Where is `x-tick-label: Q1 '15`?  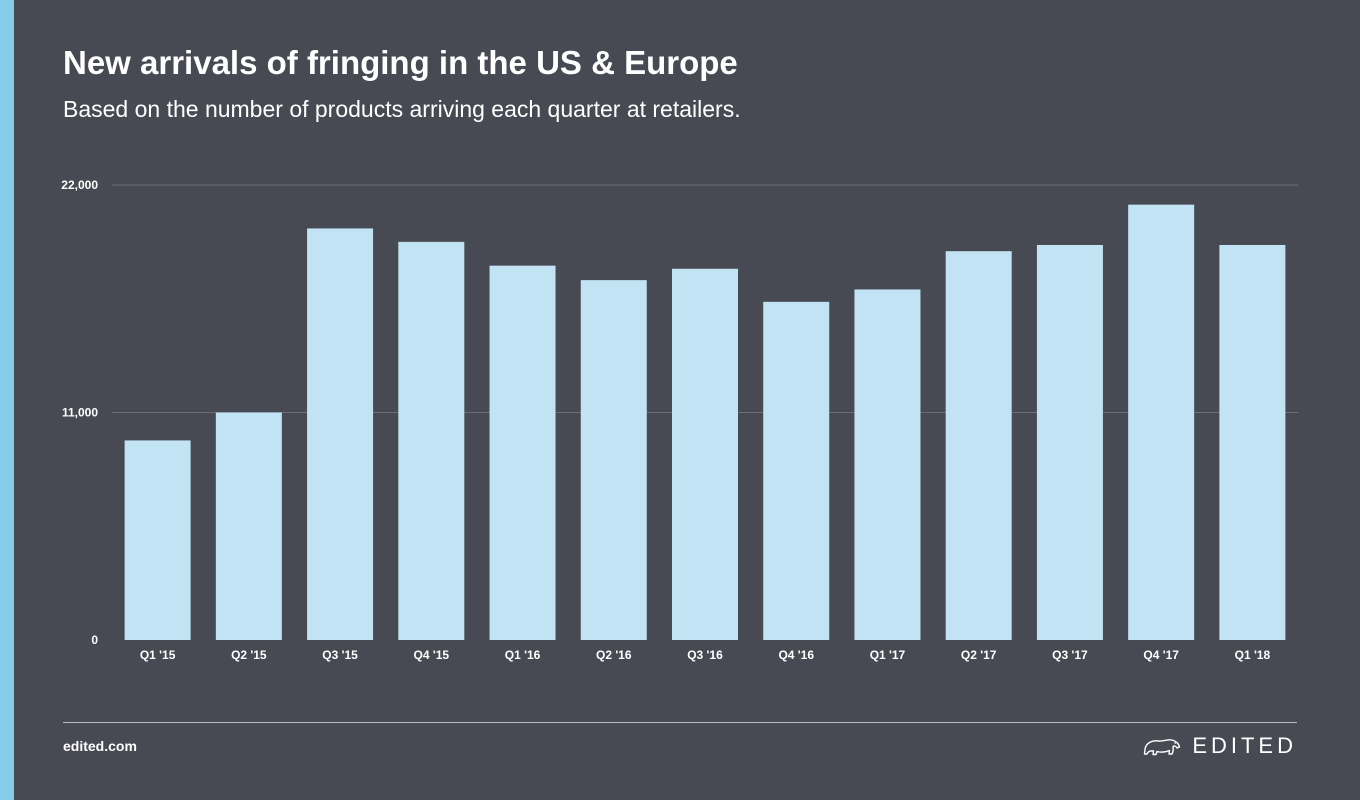
x-tick-label: Q1 '15 is located at coordinates (158, 655).